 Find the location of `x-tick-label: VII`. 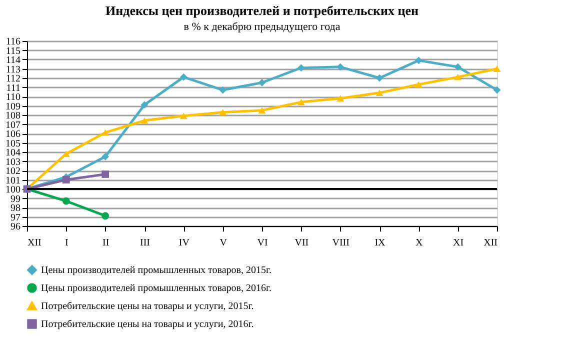

x-tick-label: VII is located at coordinates (301, 243).